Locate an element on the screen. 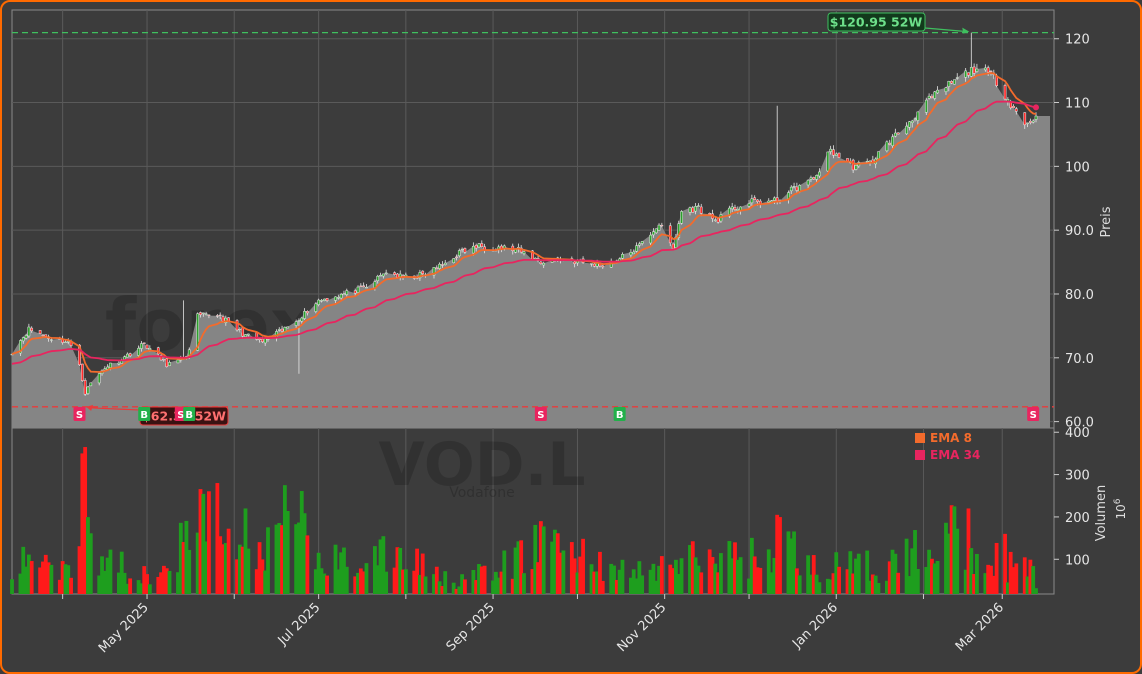 The height and width of the screenshot is (674, 1142). date-tick-label: May 2025 is located at coordinates (124, 628).